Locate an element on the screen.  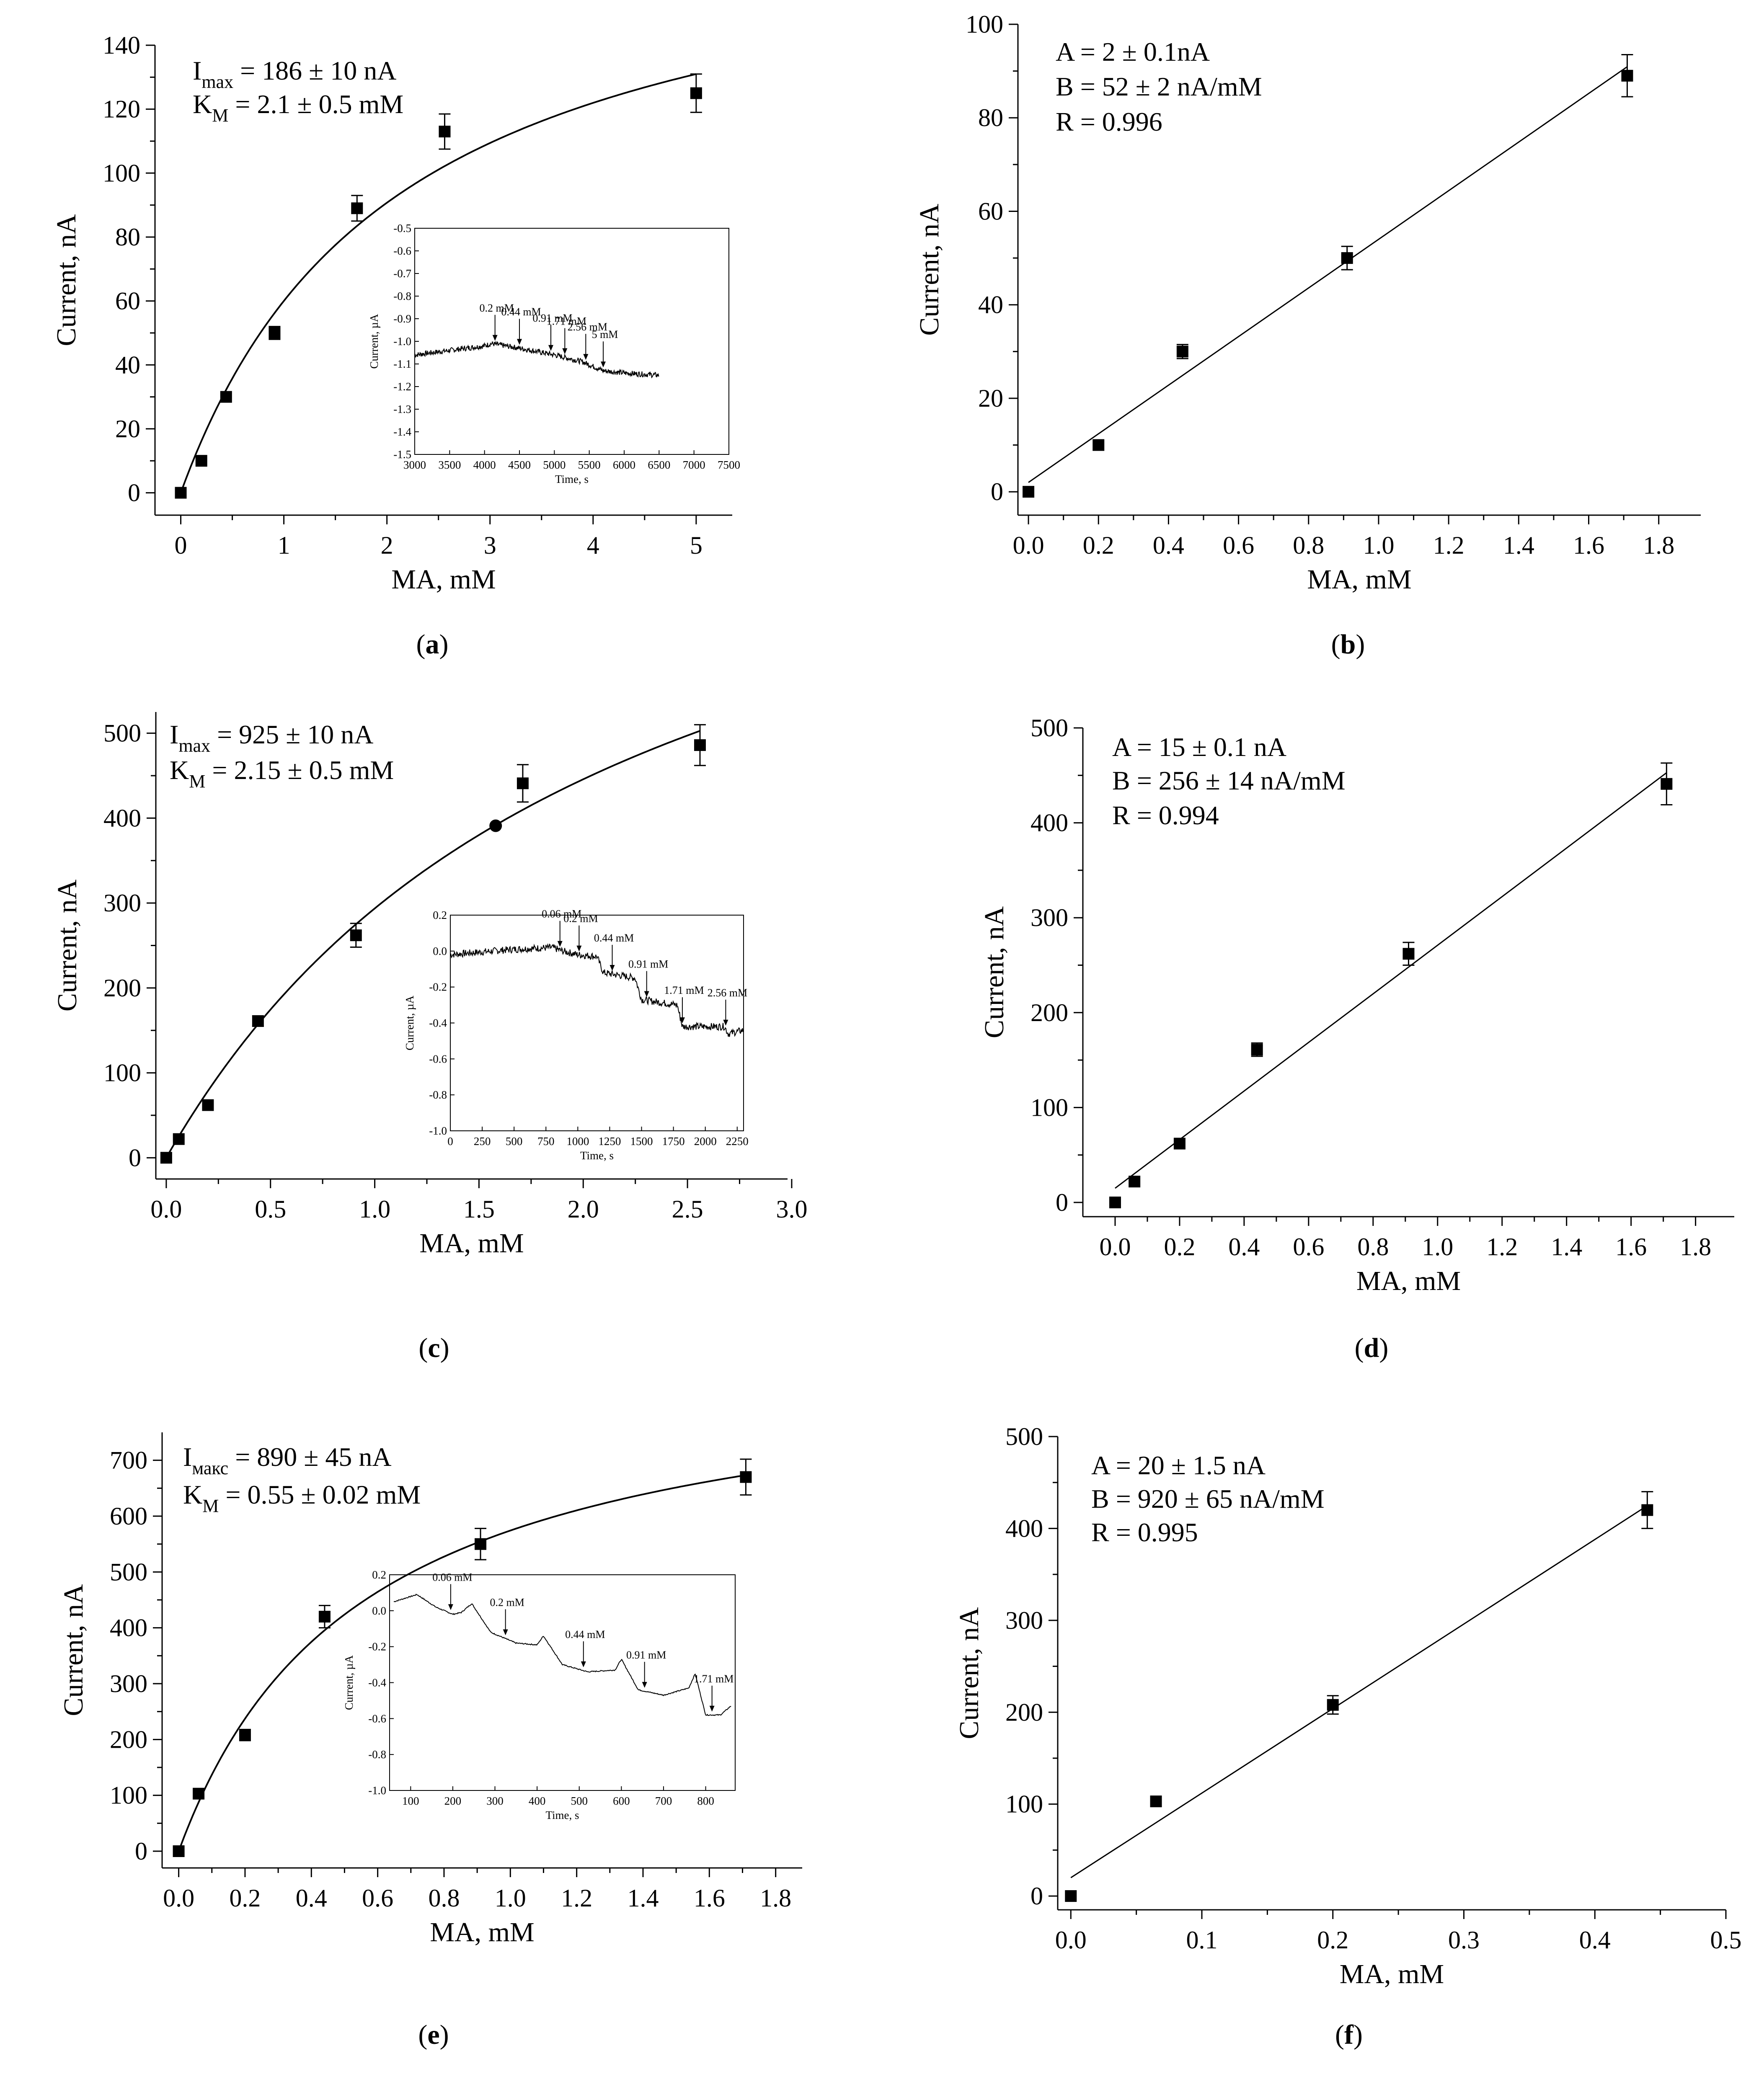
y-tick-label: 0 is located at coordinates (1062, 1202).